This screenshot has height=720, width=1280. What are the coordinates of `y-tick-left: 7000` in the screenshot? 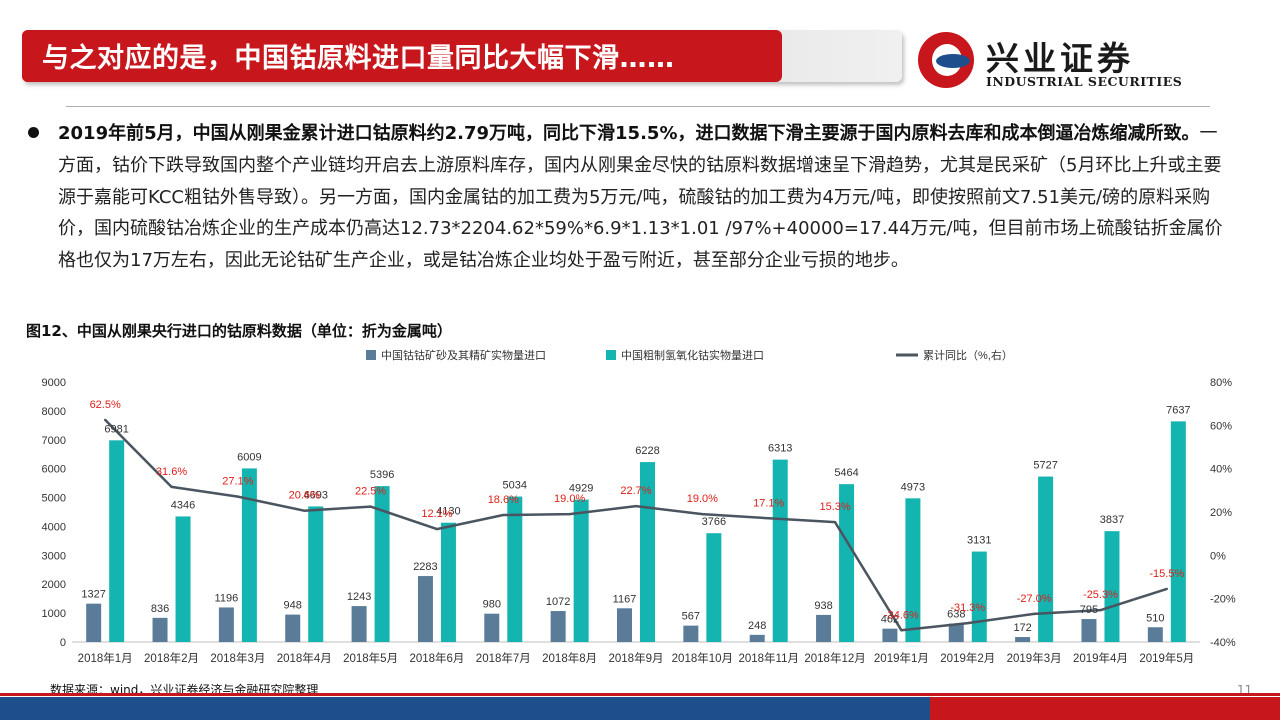 It's located at (54, 441).